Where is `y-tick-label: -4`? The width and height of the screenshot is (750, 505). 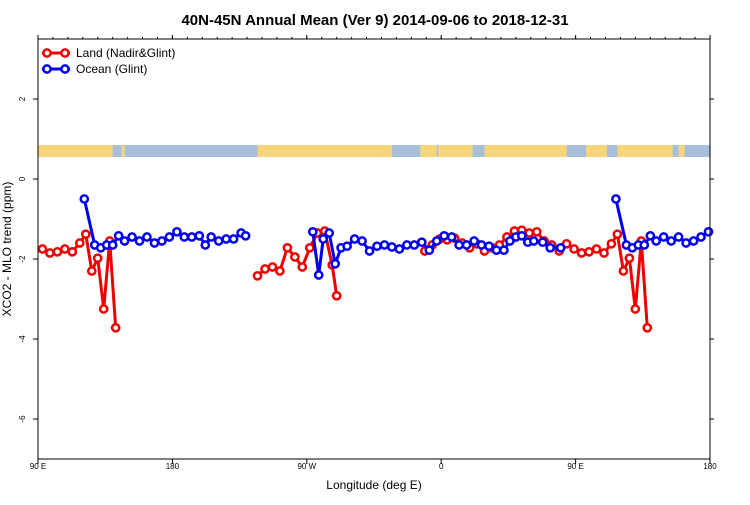 y-tick-label: -4 is located at coordinates (22, 339).